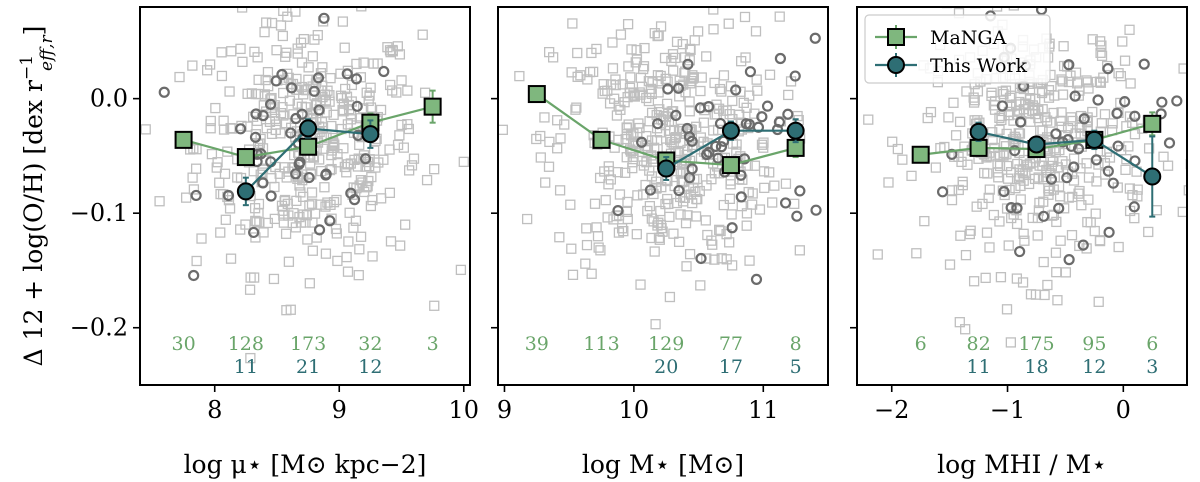  I want to click on manga-bin-point, so click(432, 106).